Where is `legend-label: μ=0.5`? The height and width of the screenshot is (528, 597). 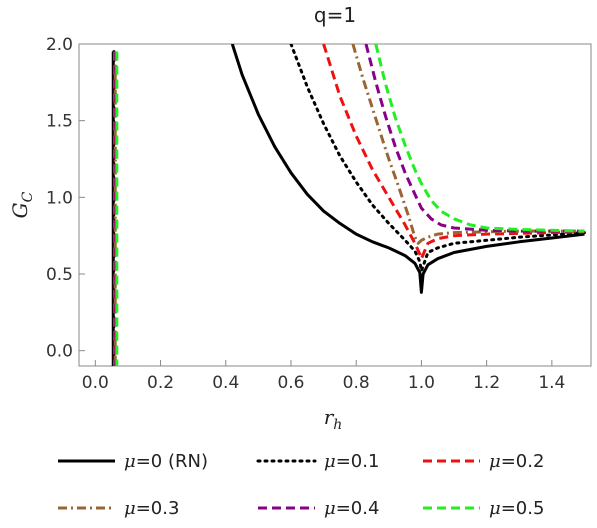 legend-label: μ=0.5 is located at coordinates (516, 508).